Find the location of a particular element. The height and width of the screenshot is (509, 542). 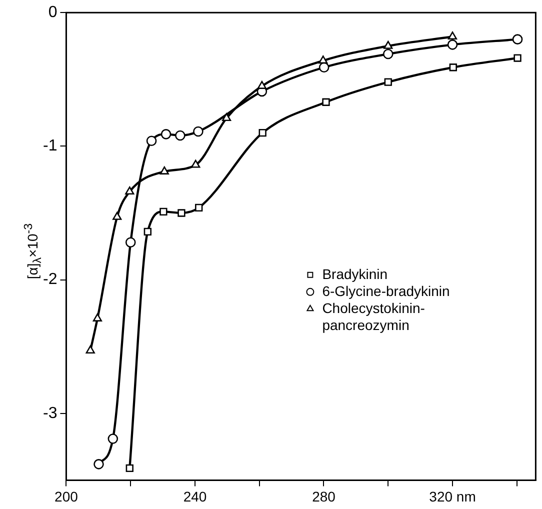

legend-label: Bradykinin is located at coordinates (355, 274).